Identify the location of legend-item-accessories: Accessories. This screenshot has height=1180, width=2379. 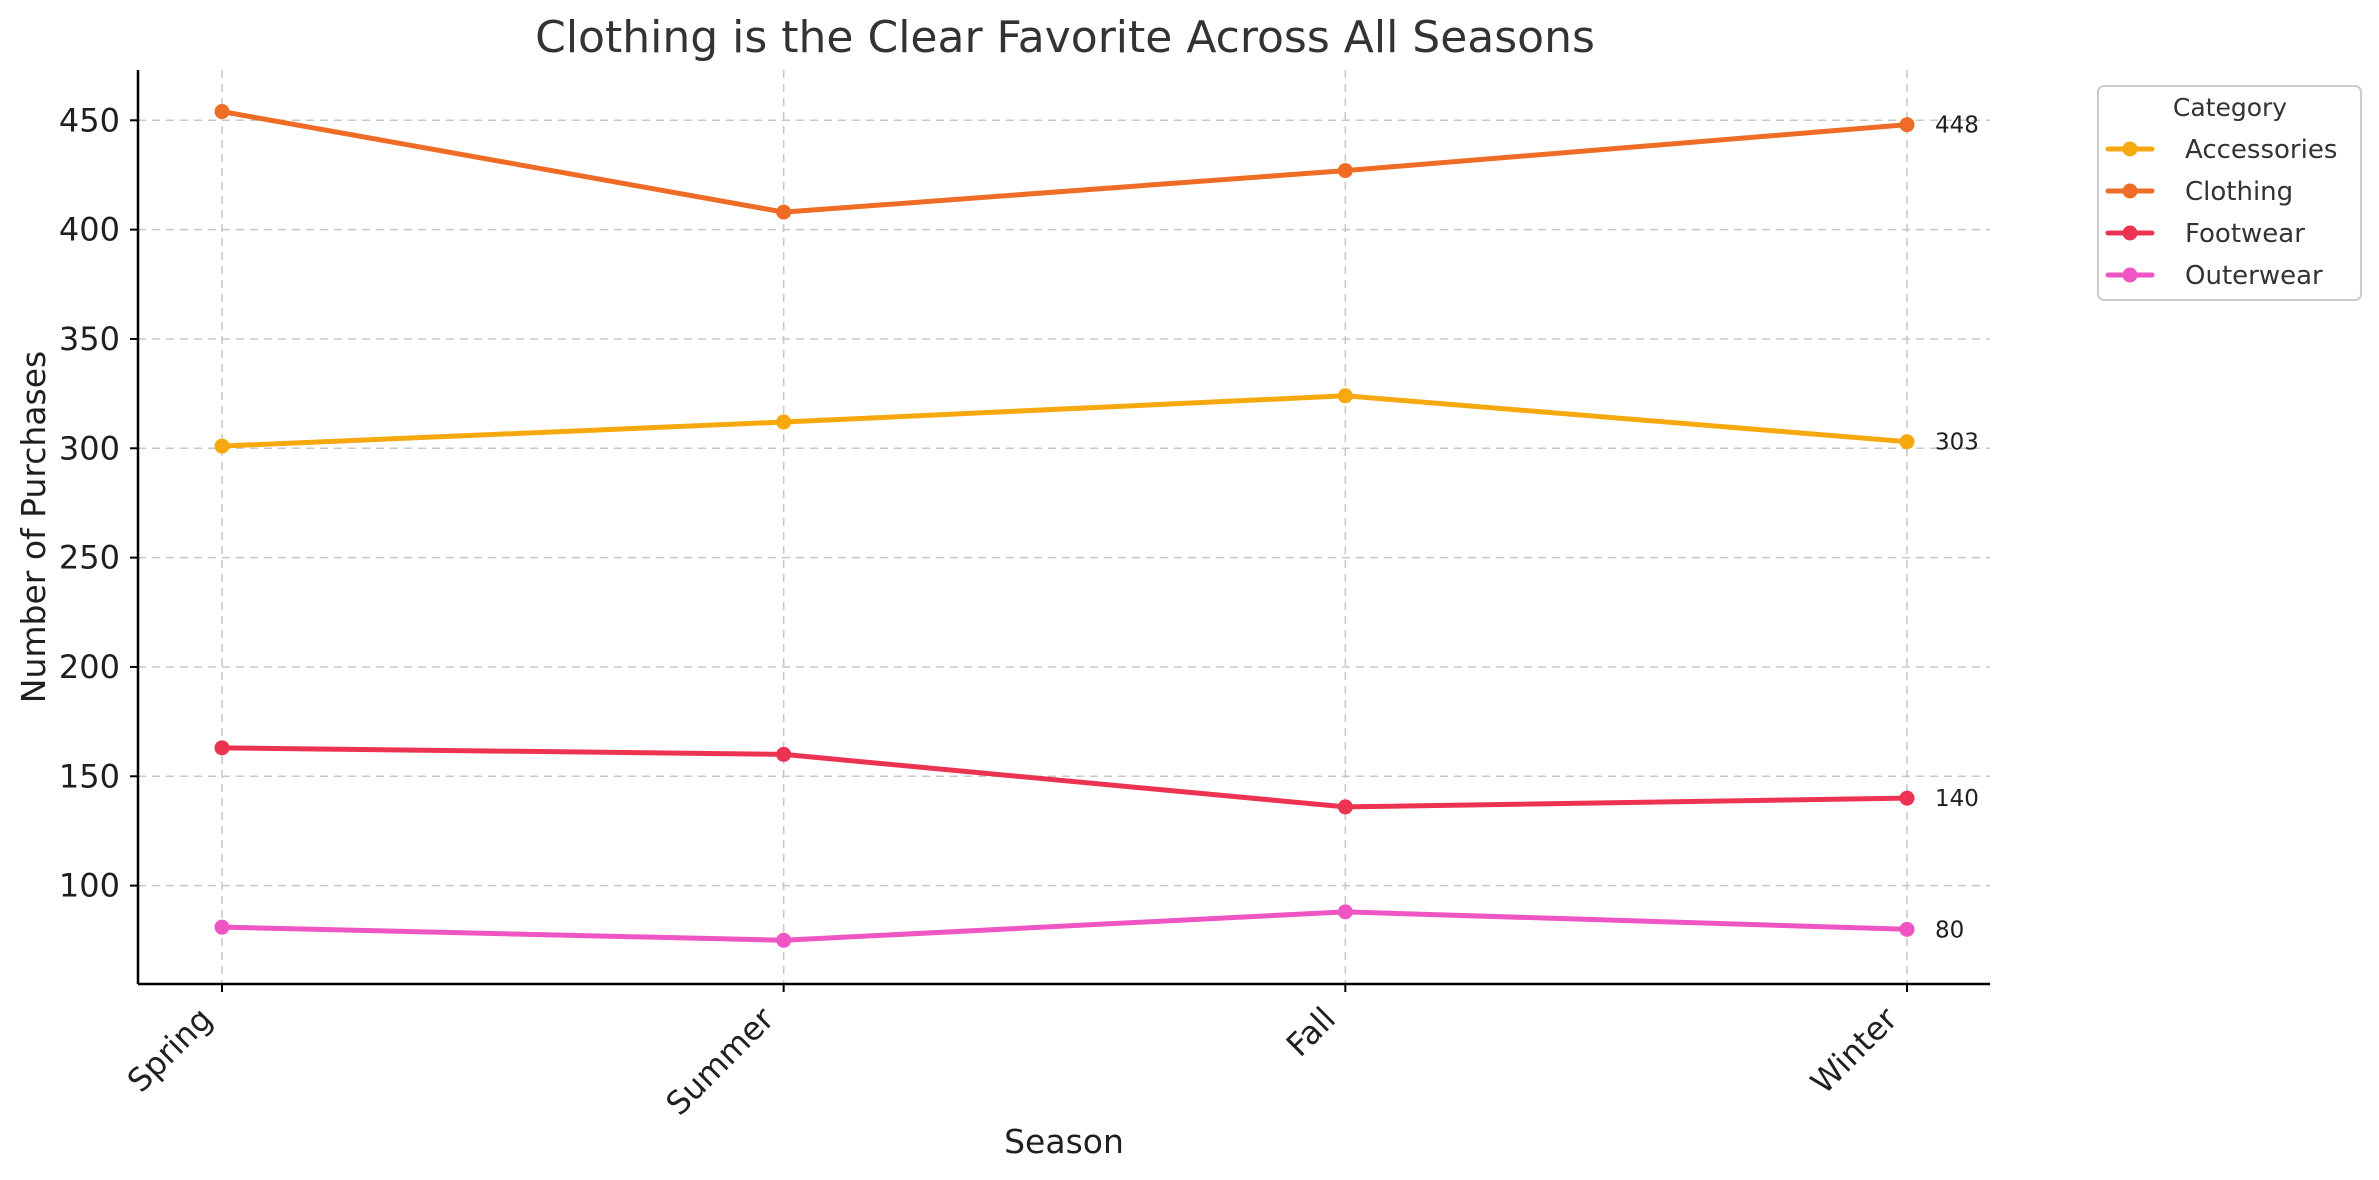
(2221, 150).